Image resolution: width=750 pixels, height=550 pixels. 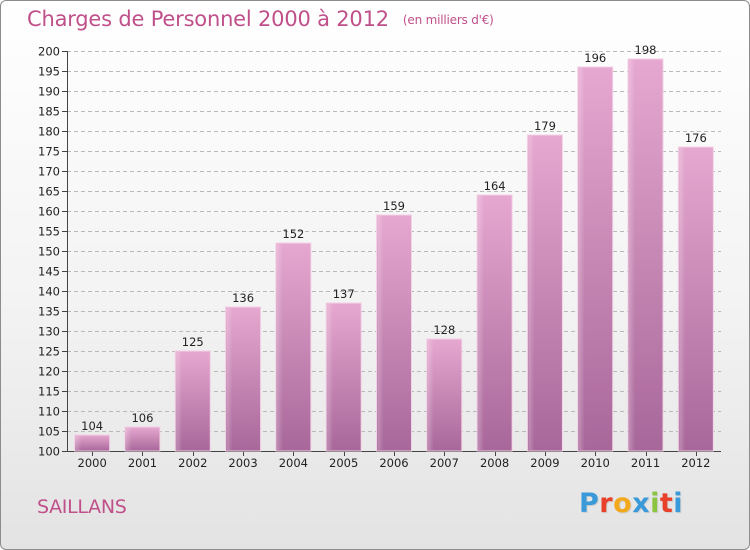 What do you see at coordinates (243, 298) in the screenshot?
I see `bar-value-label: 136` at bounding box center [243, 298].